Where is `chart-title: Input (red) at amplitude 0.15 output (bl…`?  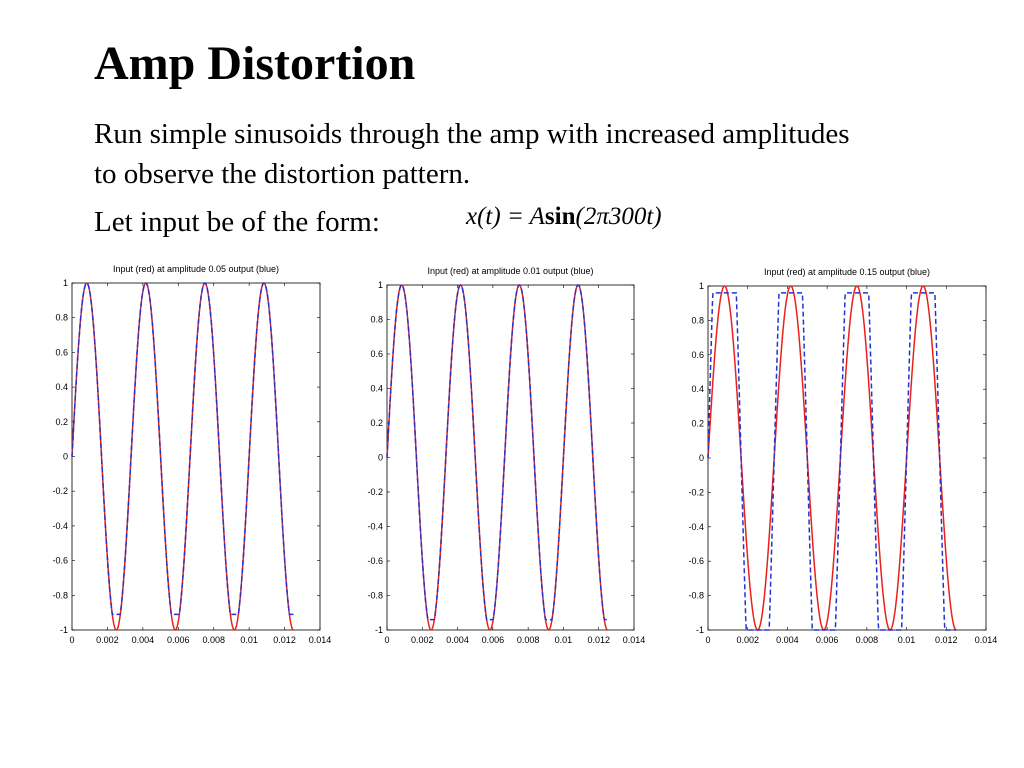
chart-title: Input (red) at amplitude 0.15 output (bl… is located at coordinates (847, 272).